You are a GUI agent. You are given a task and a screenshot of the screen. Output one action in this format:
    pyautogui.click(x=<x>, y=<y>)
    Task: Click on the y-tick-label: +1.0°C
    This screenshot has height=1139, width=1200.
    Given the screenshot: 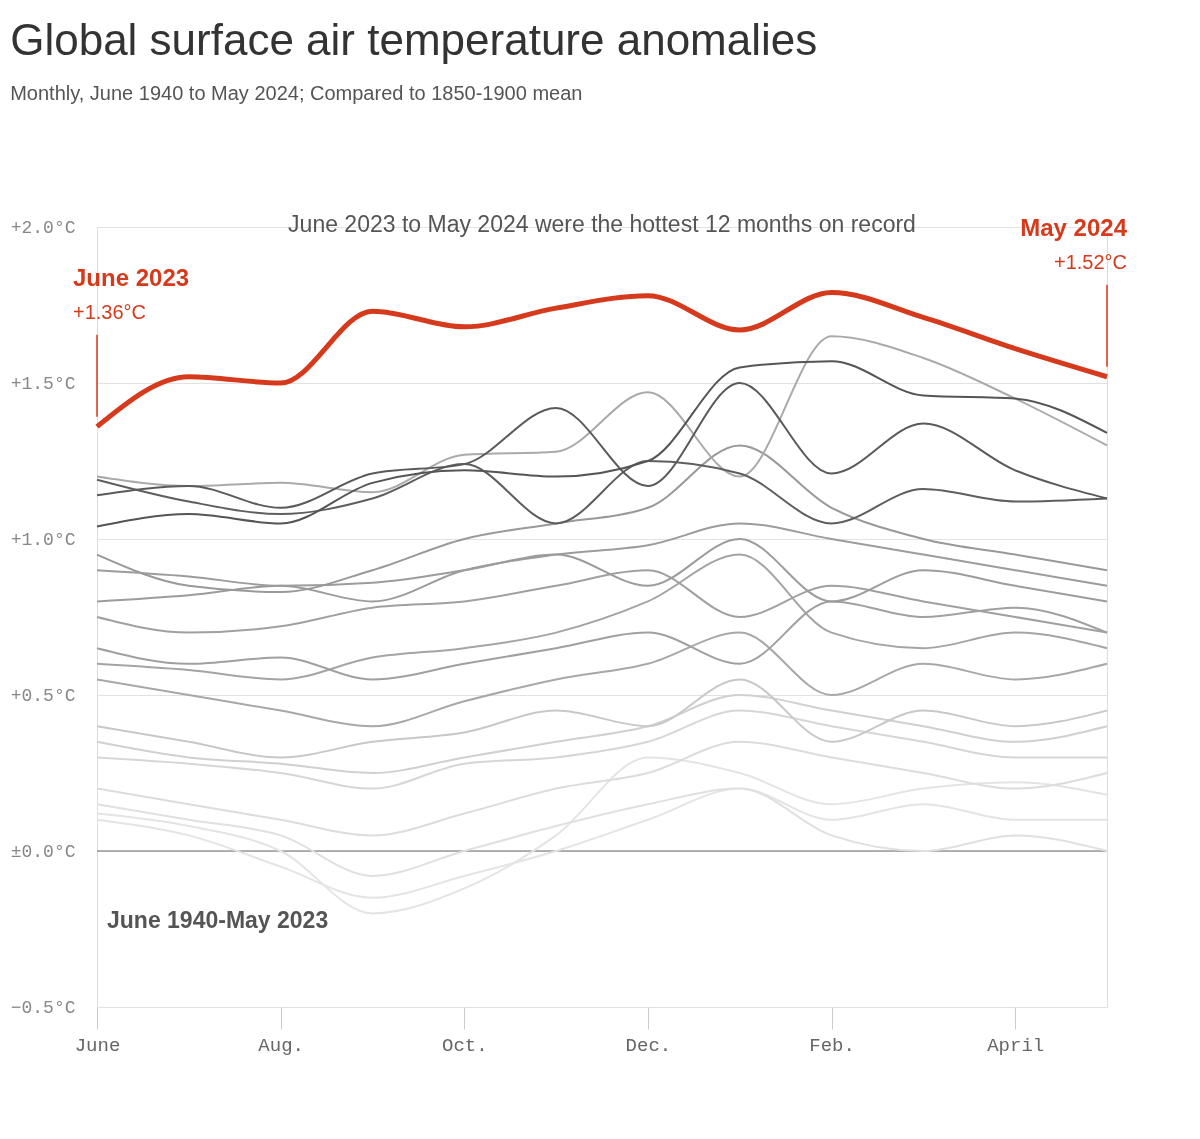 What is the action you would take?
    pyautogui.click(x=43, y=539)
    